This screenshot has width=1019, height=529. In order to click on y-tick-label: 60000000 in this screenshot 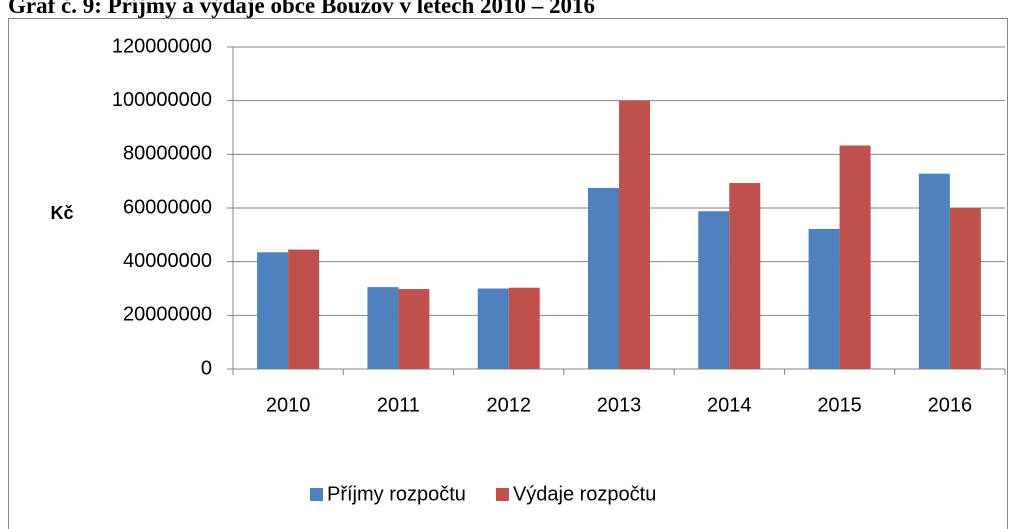, I will do `click(167, 207)`.